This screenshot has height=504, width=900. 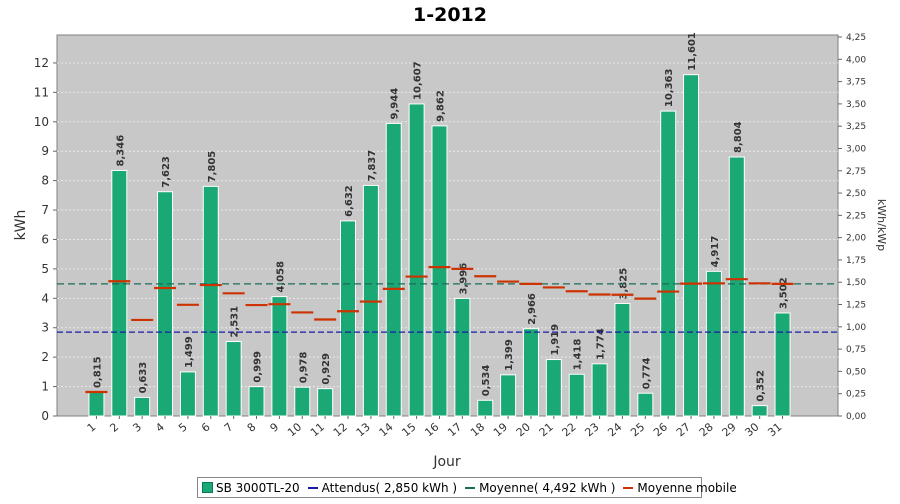 What do you see at coordinates (856, 372) in the screenshot?
I see `y2-tick-label: 0,50` at bounding box center [856, 372].